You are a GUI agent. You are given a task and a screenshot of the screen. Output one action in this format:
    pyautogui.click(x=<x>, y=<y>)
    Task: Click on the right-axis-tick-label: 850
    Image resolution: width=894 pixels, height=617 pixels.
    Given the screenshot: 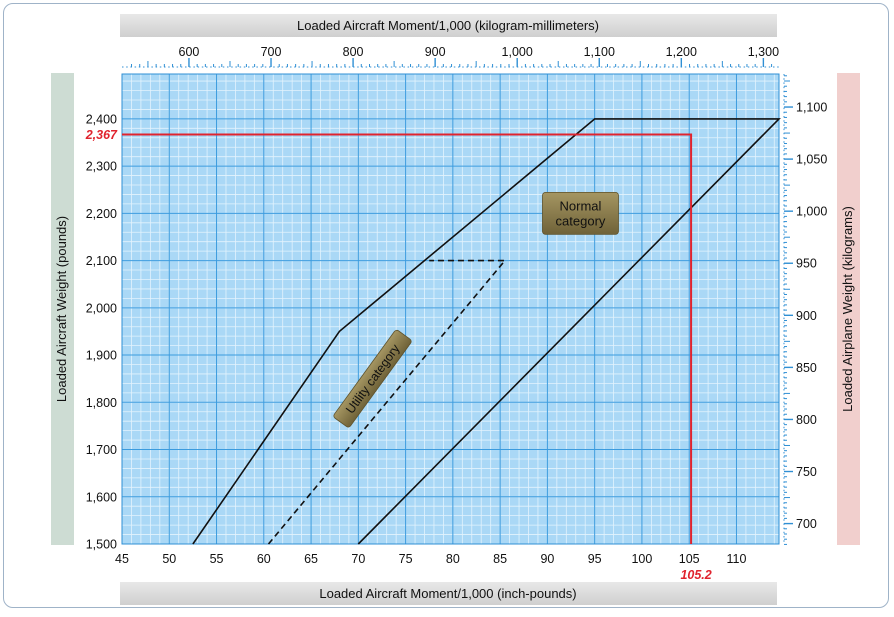 What is the action you would take?
    pyautogui.click(x=806, y=368)
    